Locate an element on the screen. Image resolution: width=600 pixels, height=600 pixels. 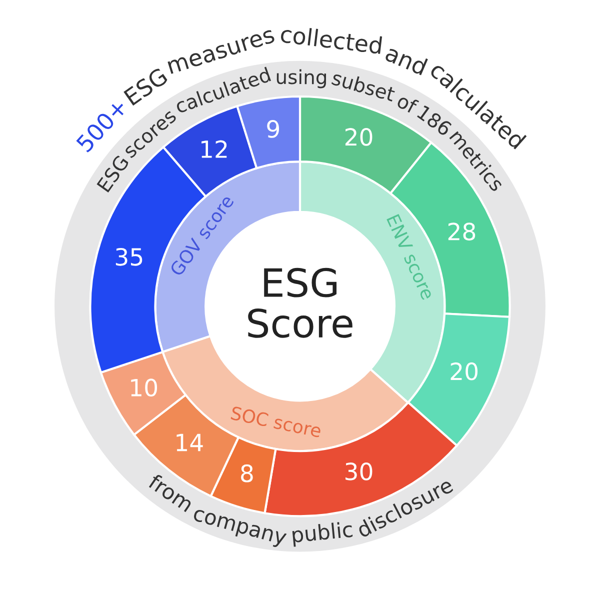
data-label: 35 is located at coordinates (129, 257).